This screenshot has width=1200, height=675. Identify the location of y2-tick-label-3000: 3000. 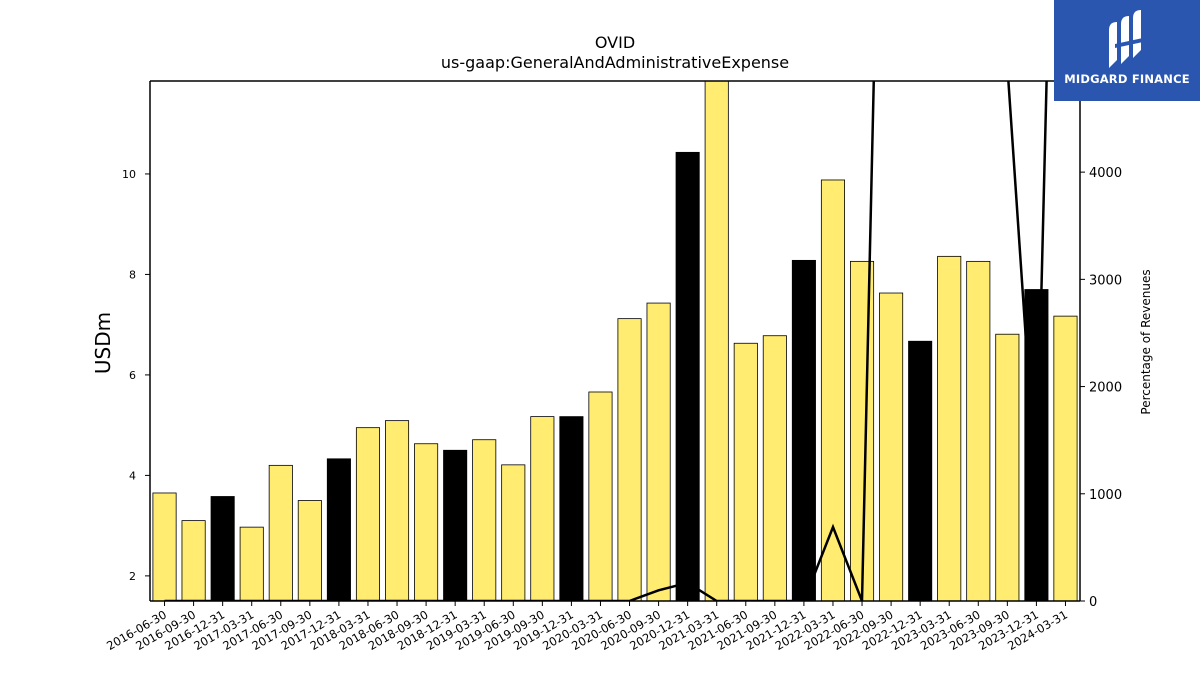
(1105, 280).